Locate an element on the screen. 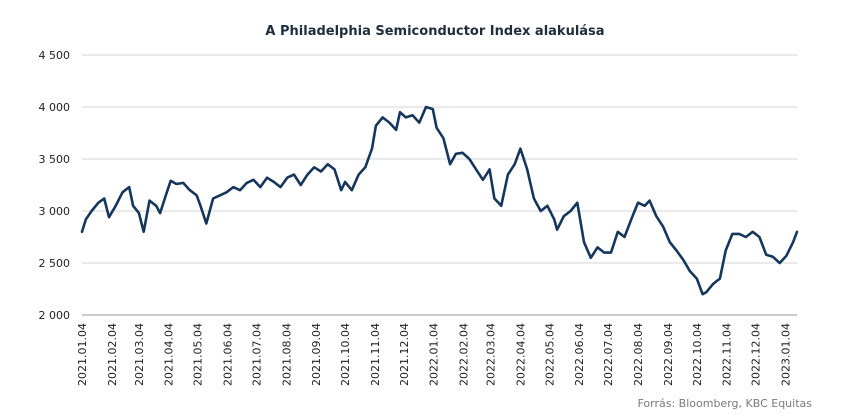 The width and height of the screenshot is (850, 417). x-tick-label: 2021.10.04 is located at coordinates (345, 354).